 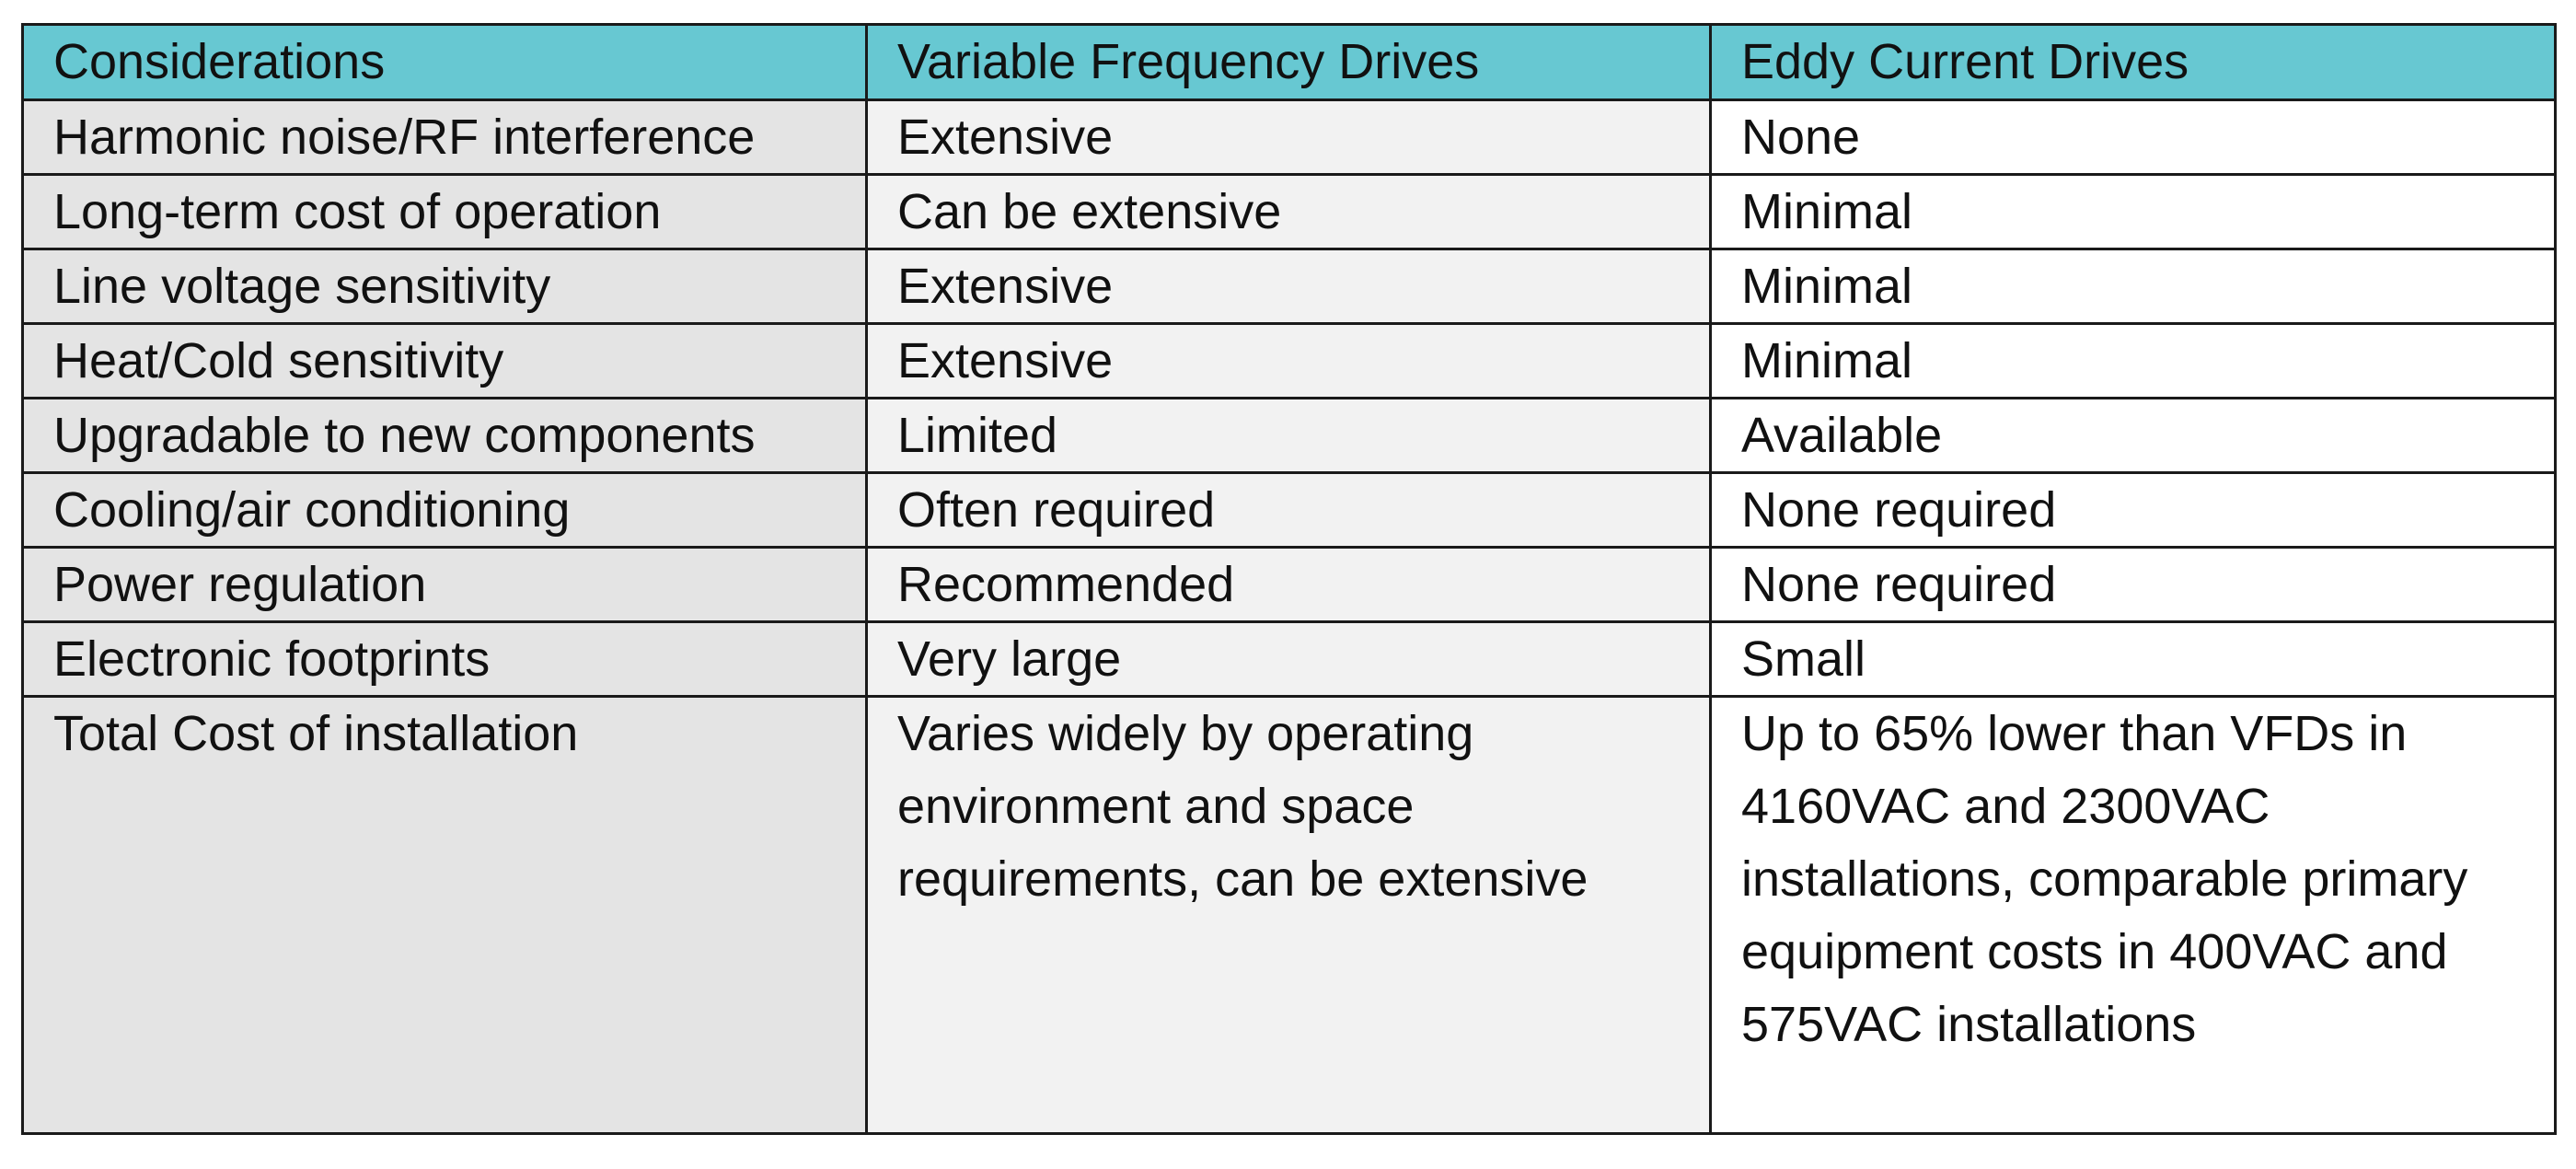 I want to click on cell-consideration: Cooling/air conditioning, so click(x=445, y=510).